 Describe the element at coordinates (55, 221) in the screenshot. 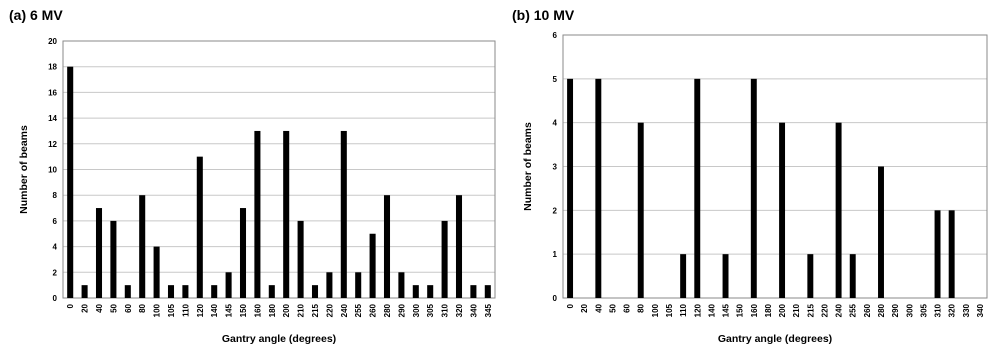

I see `y-tick-label: 6` at that location.